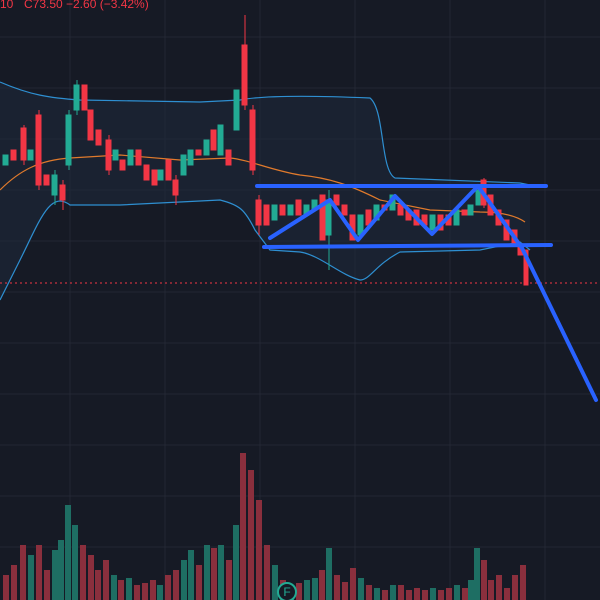 The height and width of the screenshot is (600, 600). What do you see at coordinates (7, 5) in the screenshot?
I see `header-open: 10` at bounding box center [7, 5].